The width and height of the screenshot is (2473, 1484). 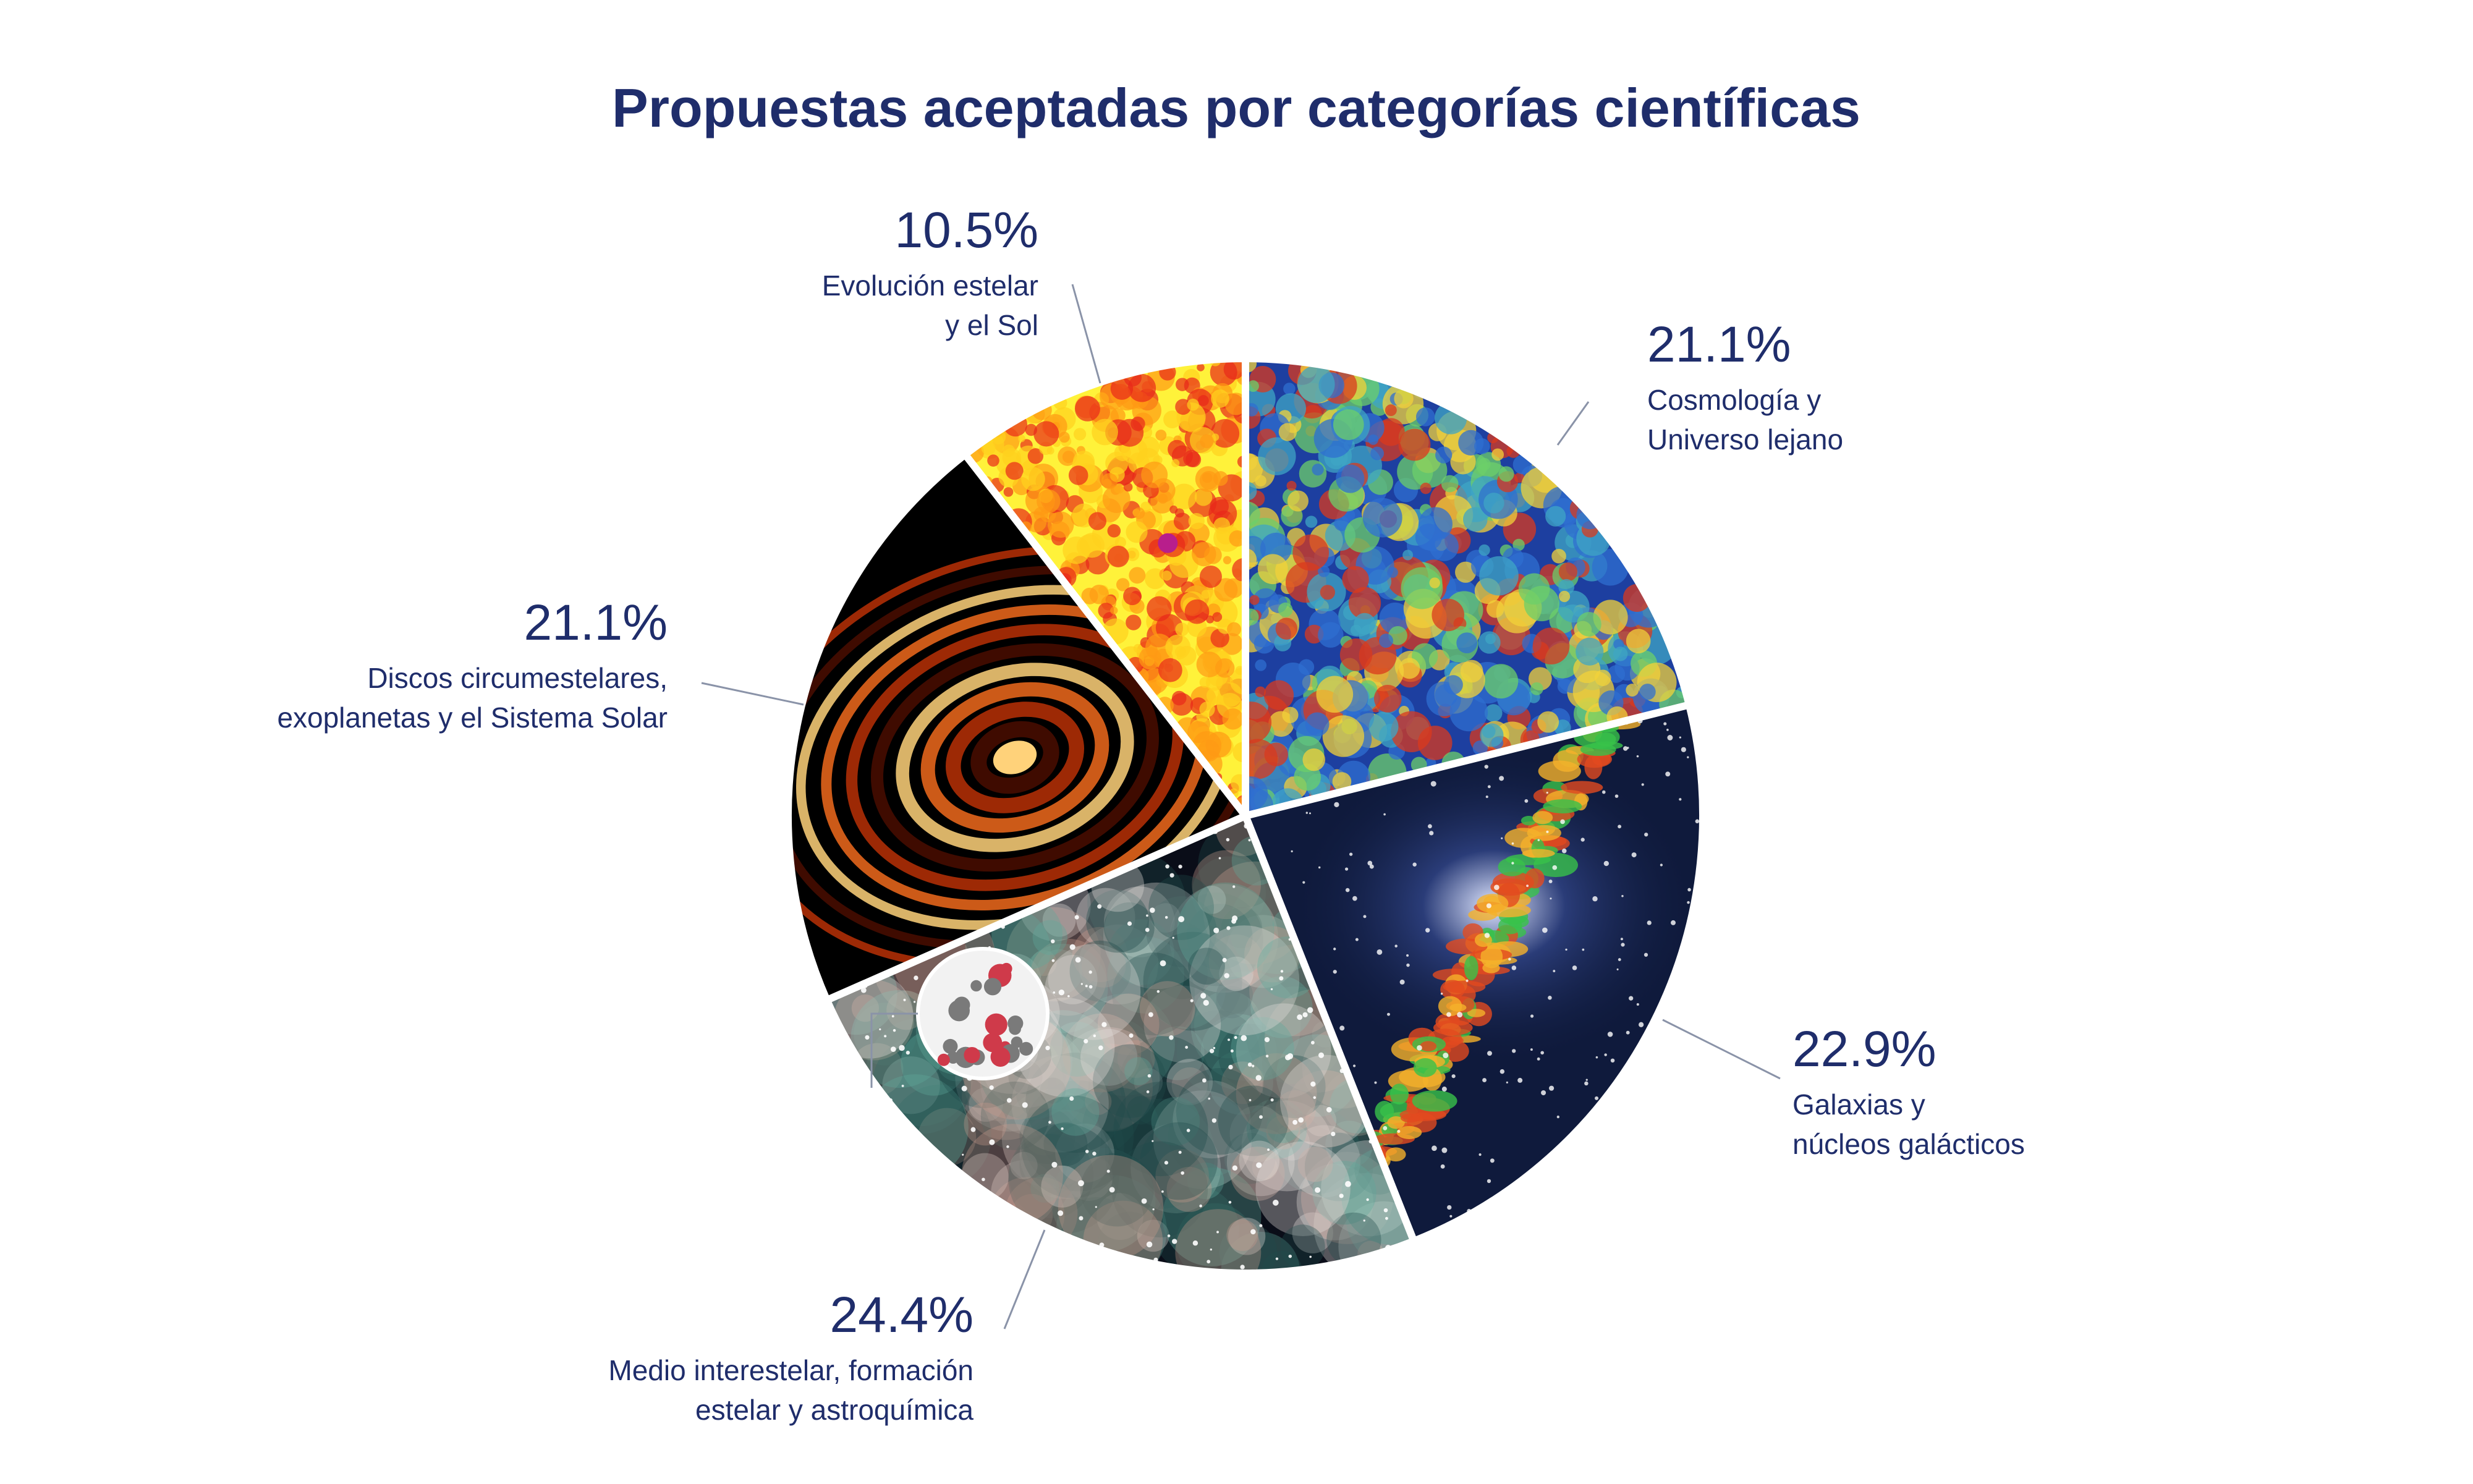 I want to click on slice-percentage: 24.4%, so click(x=901, y=1315).